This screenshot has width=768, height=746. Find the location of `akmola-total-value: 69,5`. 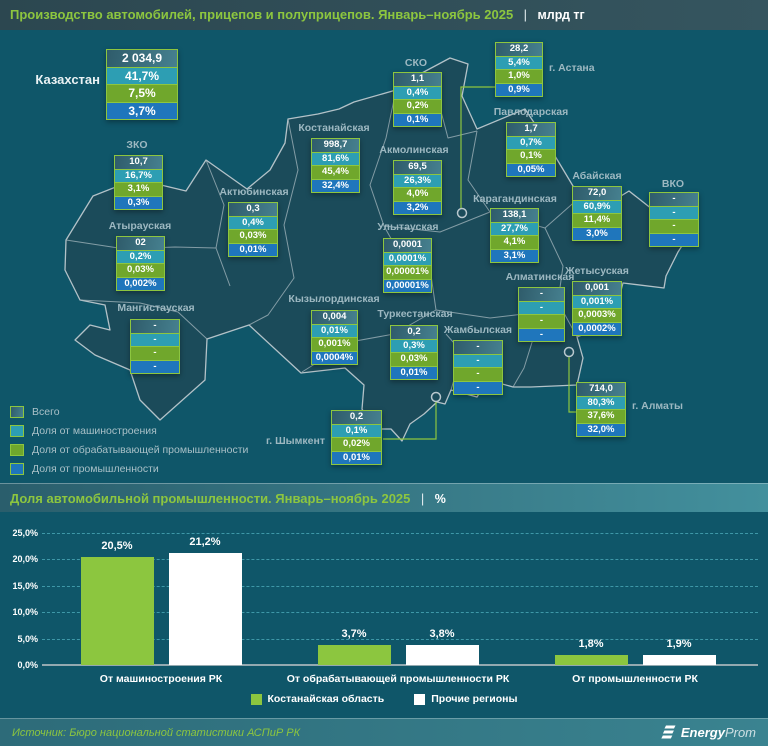

akmola-total-value: 69,5 is located at coordinates (417, 167).